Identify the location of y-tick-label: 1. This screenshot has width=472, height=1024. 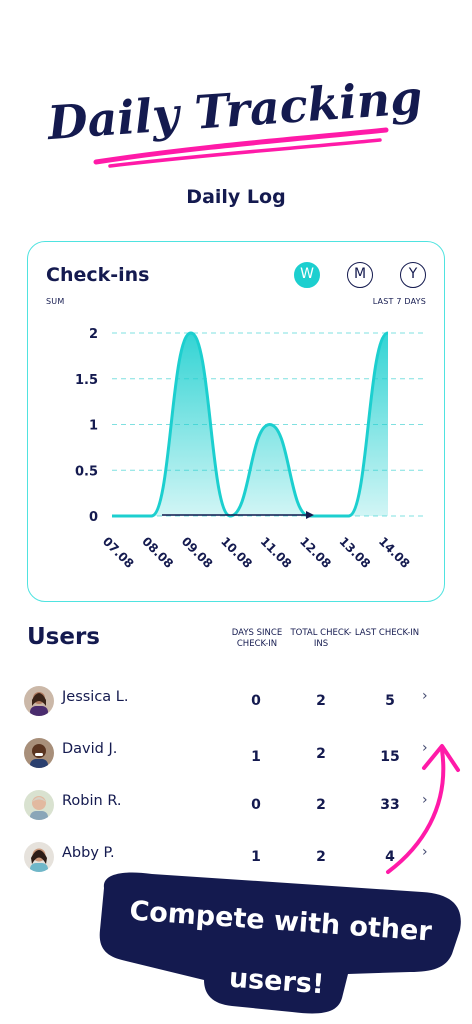
(93, 426).